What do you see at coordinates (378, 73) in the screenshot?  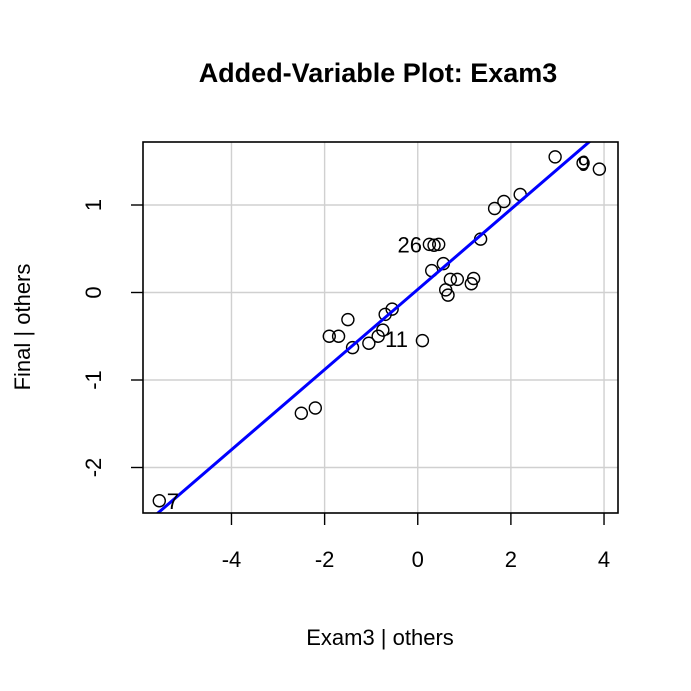 I see `chart-title: Added-Variable Plot: Exam3` at bounding box center [378, 73].